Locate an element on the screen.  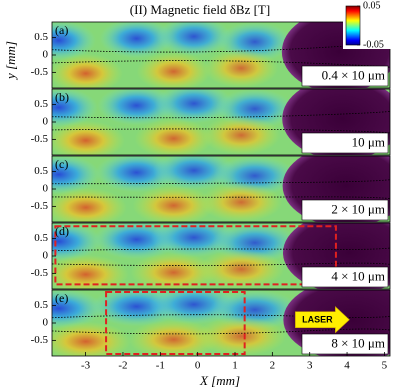
x-tick-label: 2 is located at coordinates (273, 366).